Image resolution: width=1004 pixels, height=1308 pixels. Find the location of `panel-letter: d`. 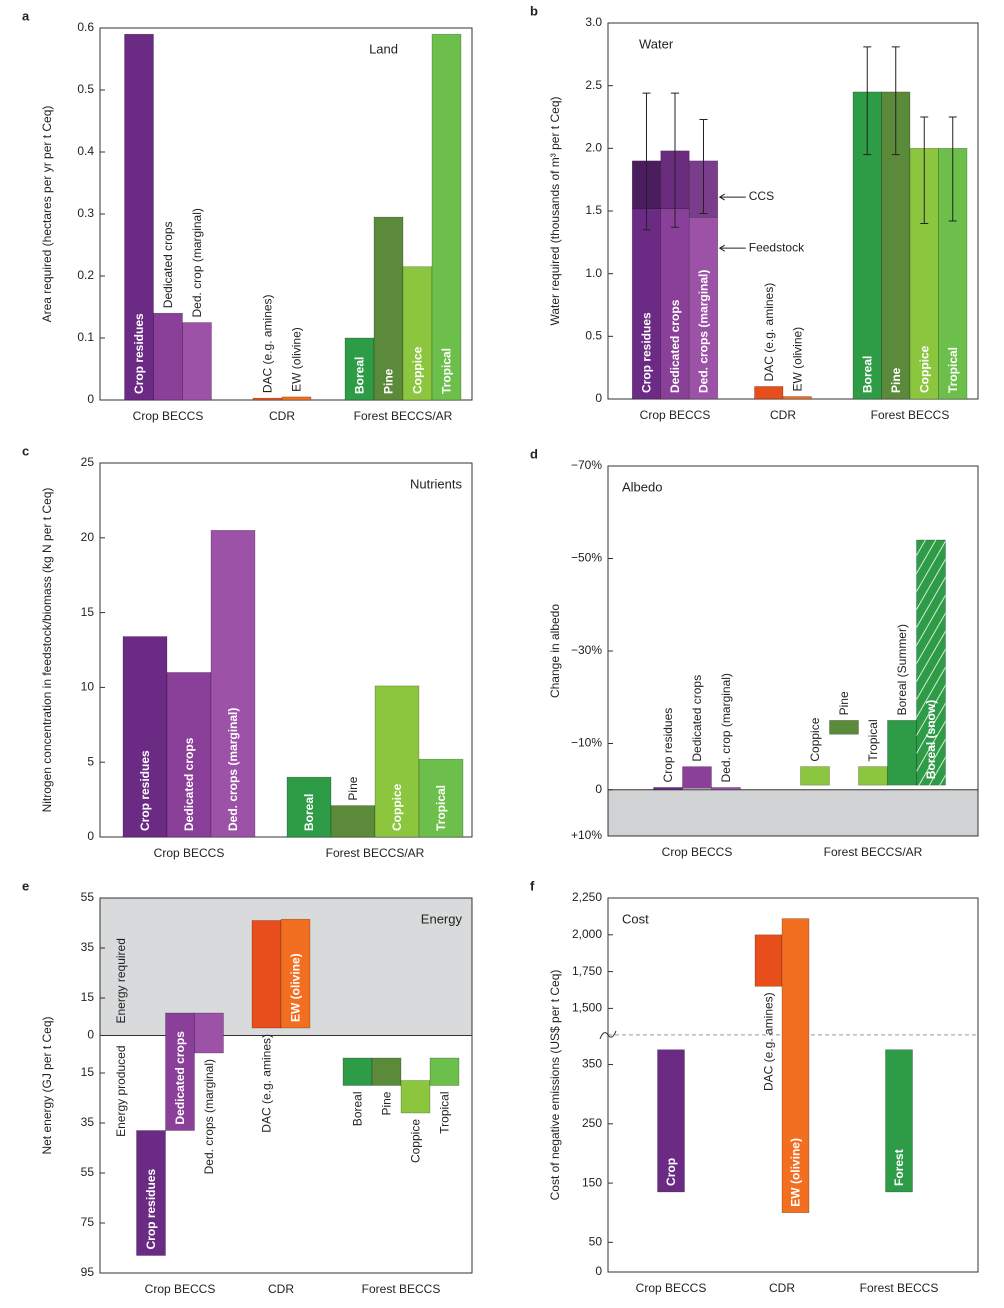

panel-letter: d is located at coordinates (534, 453).